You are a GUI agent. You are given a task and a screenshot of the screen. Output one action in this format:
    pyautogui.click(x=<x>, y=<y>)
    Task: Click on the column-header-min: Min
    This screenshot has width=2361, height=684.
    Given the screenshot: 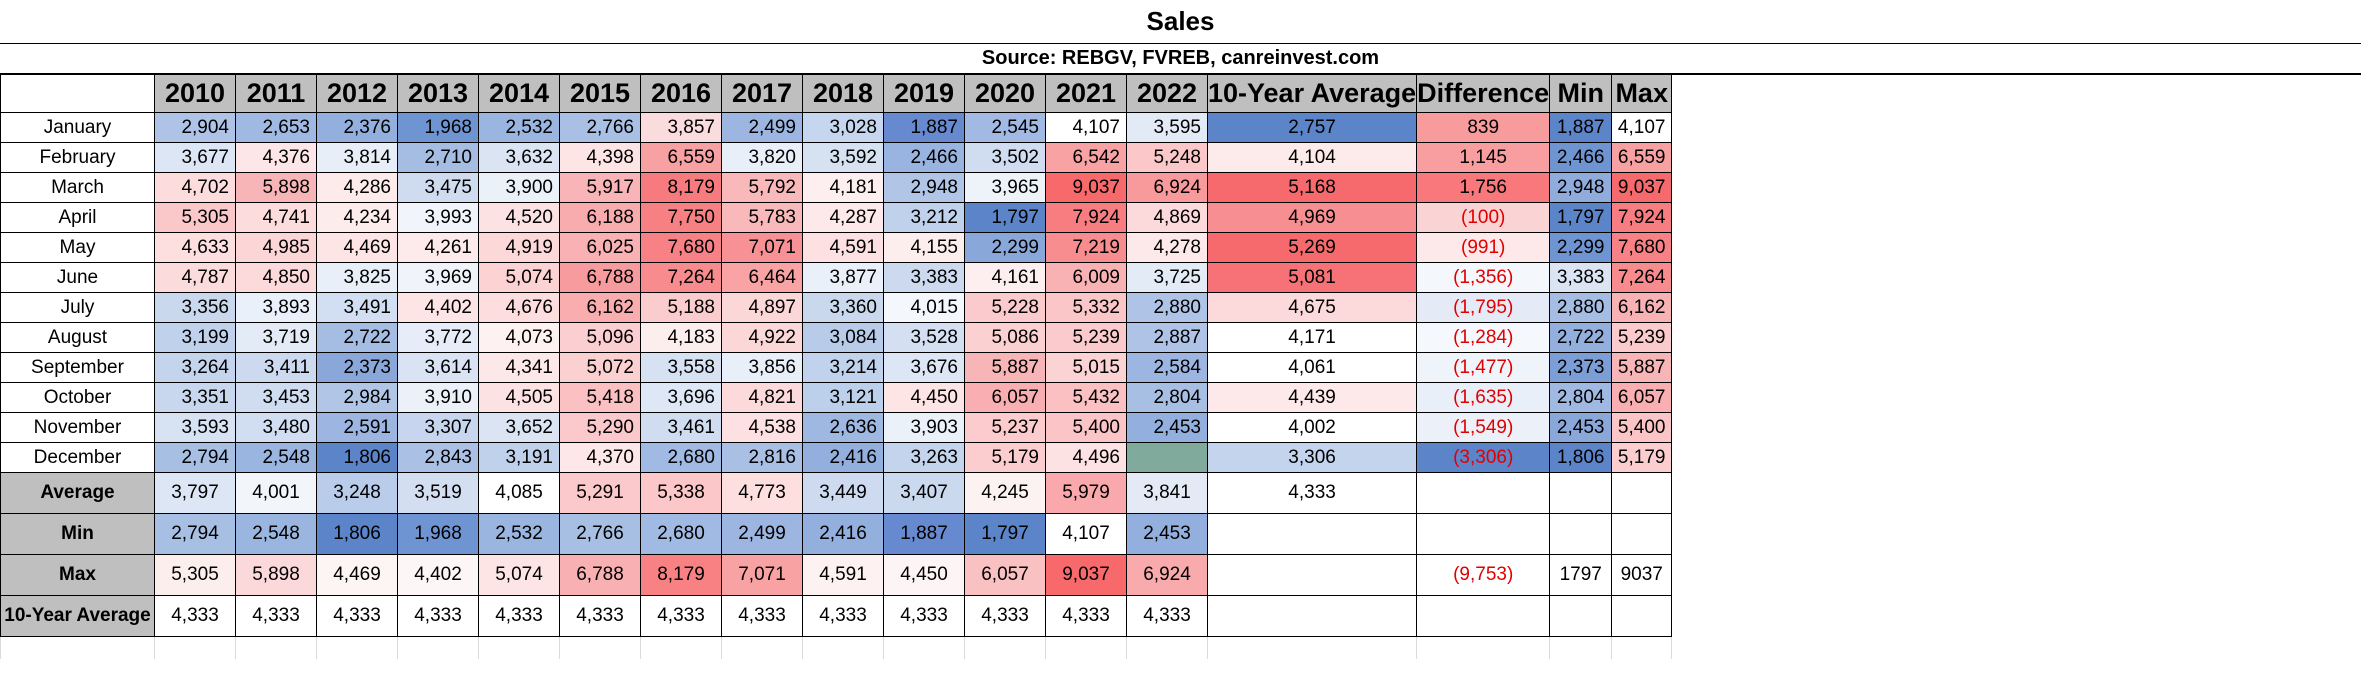 What is the action you would take?
    pyautogui.click(x=1581, y=93)
    